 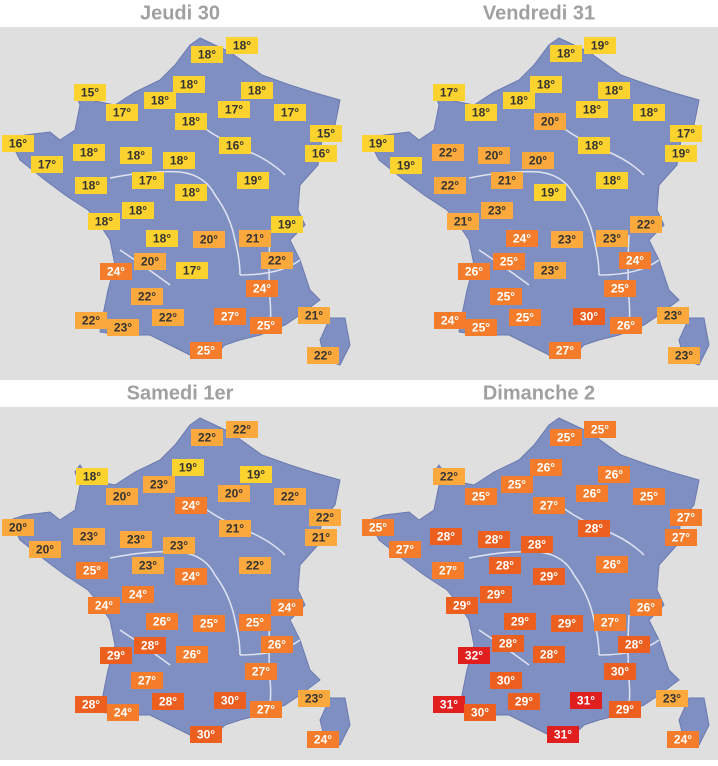 I want to click on temp-label: 28°, so click(x=505, y=566).